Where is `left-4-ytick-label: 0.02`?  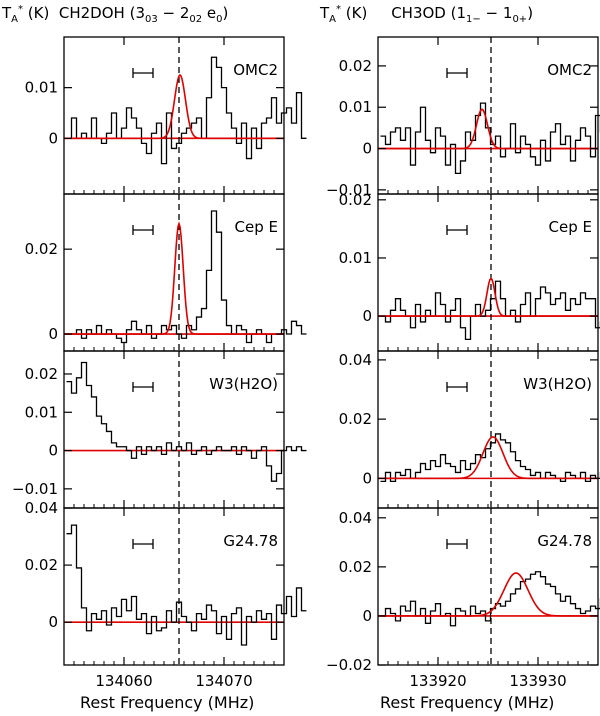 left-4-ytick-label: 0.02 is located at coordinates (41, 565).